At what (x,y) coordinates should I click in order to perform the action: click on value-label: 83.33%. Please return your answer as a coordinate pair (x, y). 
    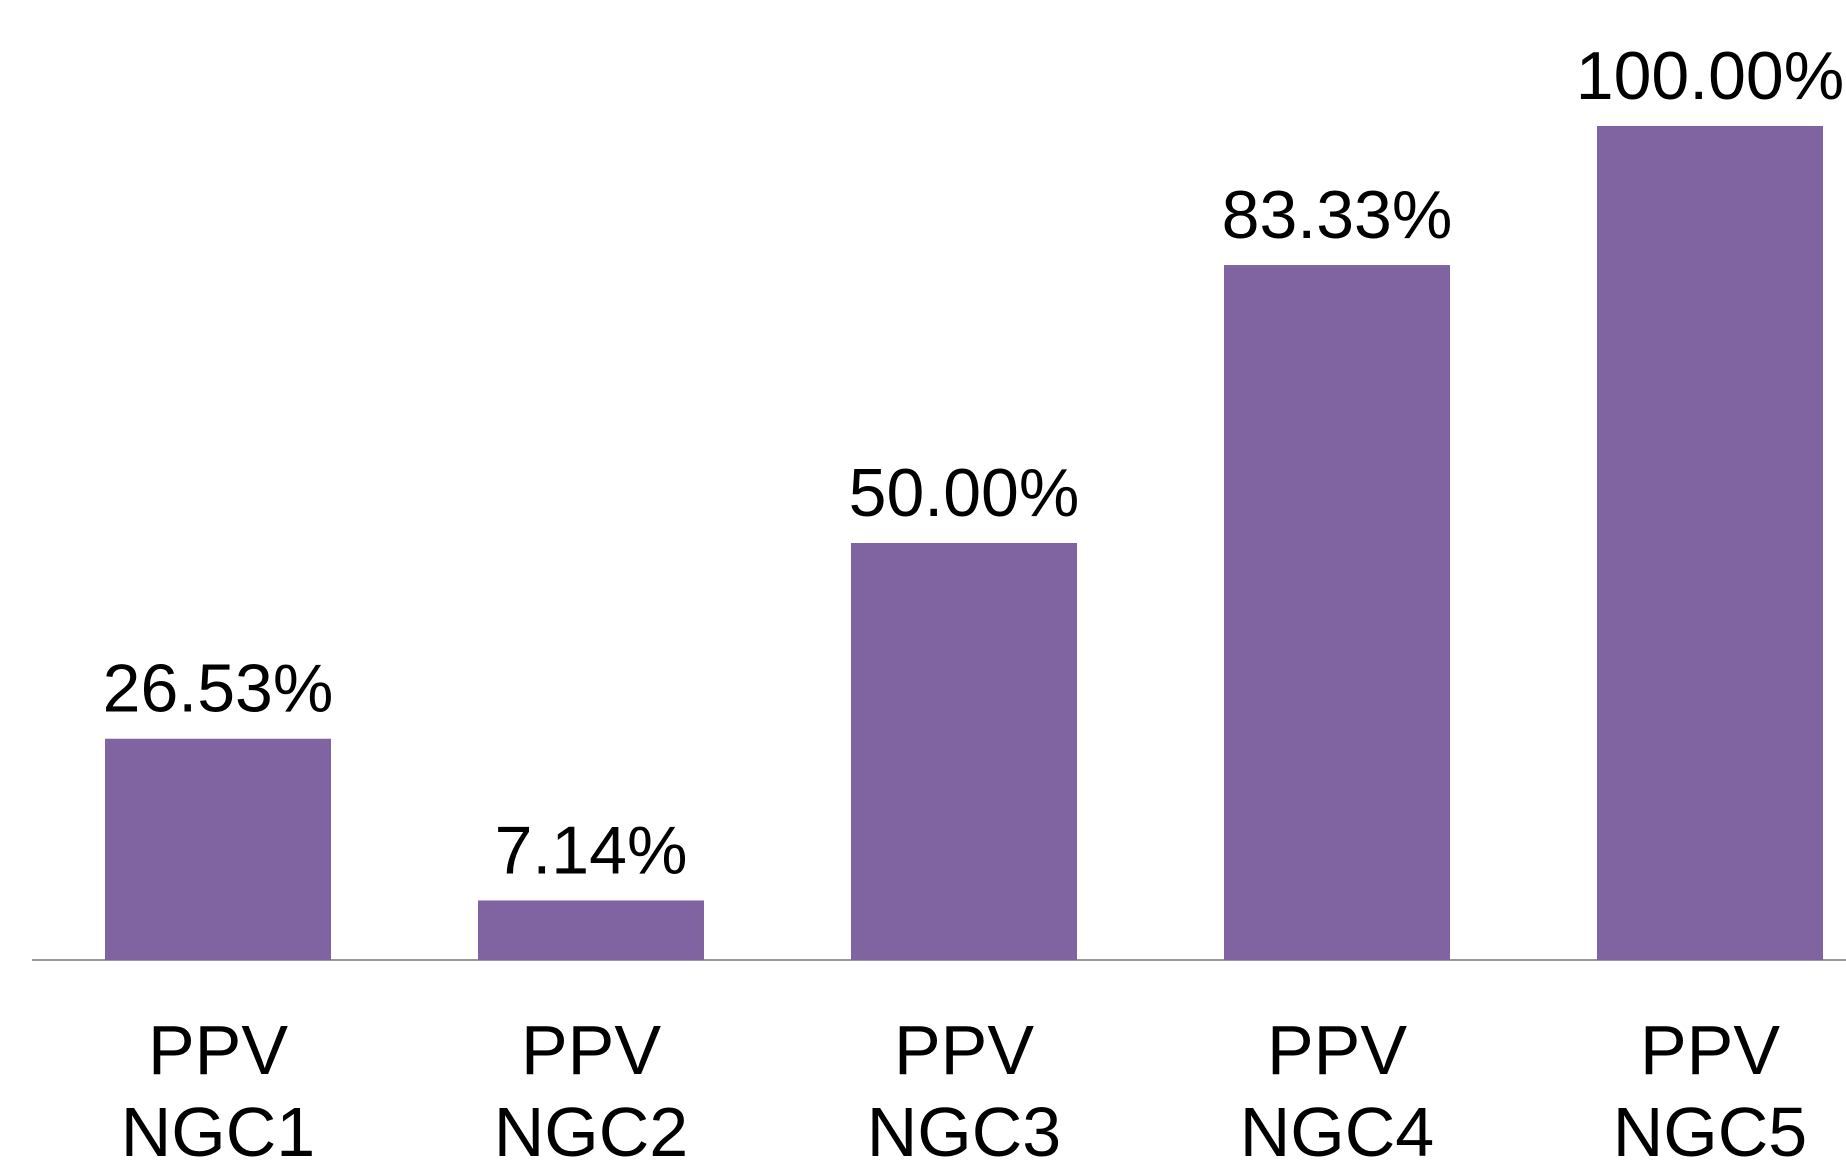
    Looking at the image, I should click on (1337, 215).